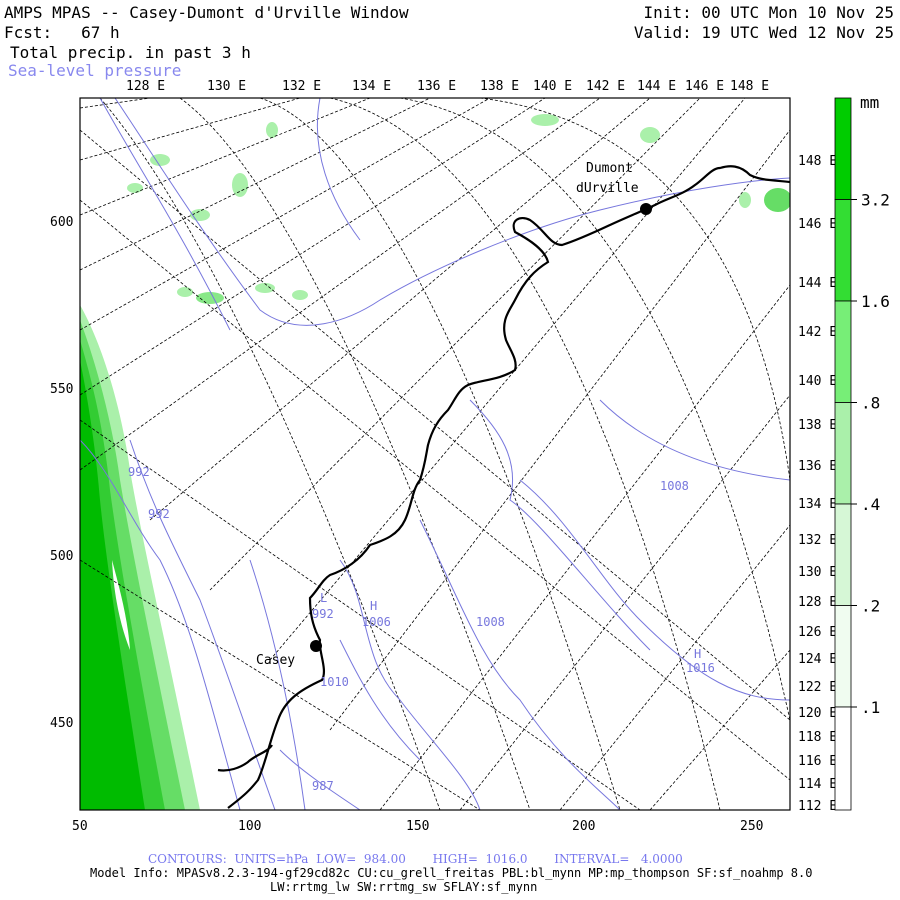 Image resolution: width=900 pixels, height=900 pixels. What do you see at coordinates (376, 622) in the screenshot?
I see `contour-label: 1006` at bounding box center [376, 622].